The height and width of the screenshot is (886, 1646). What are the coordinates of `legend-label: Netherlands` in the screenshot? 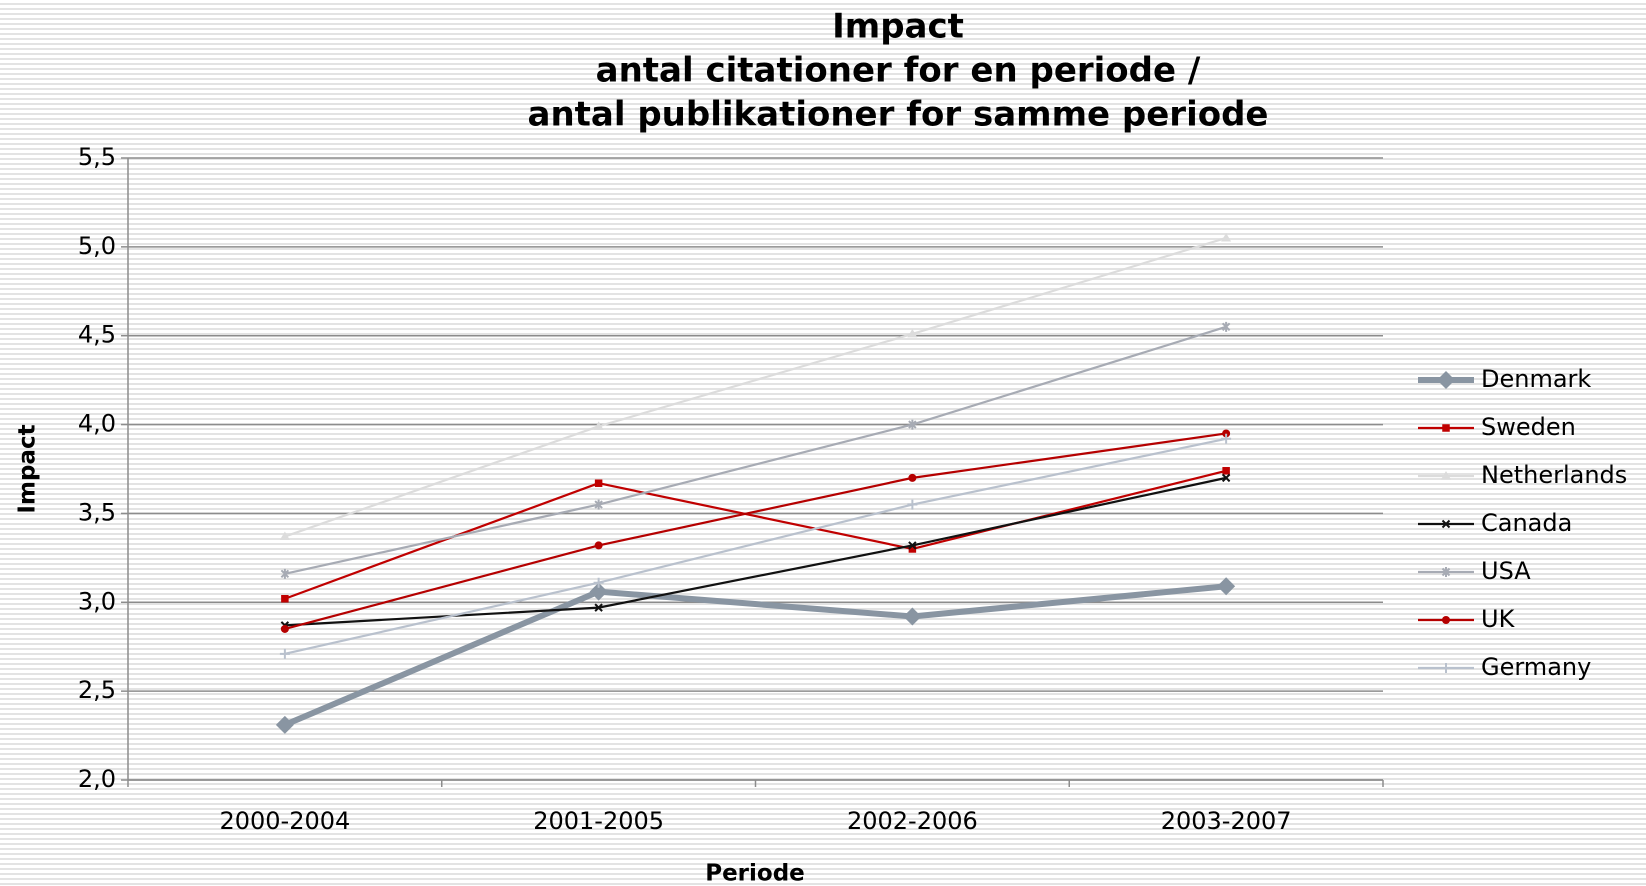 It's located at (1554, 475).